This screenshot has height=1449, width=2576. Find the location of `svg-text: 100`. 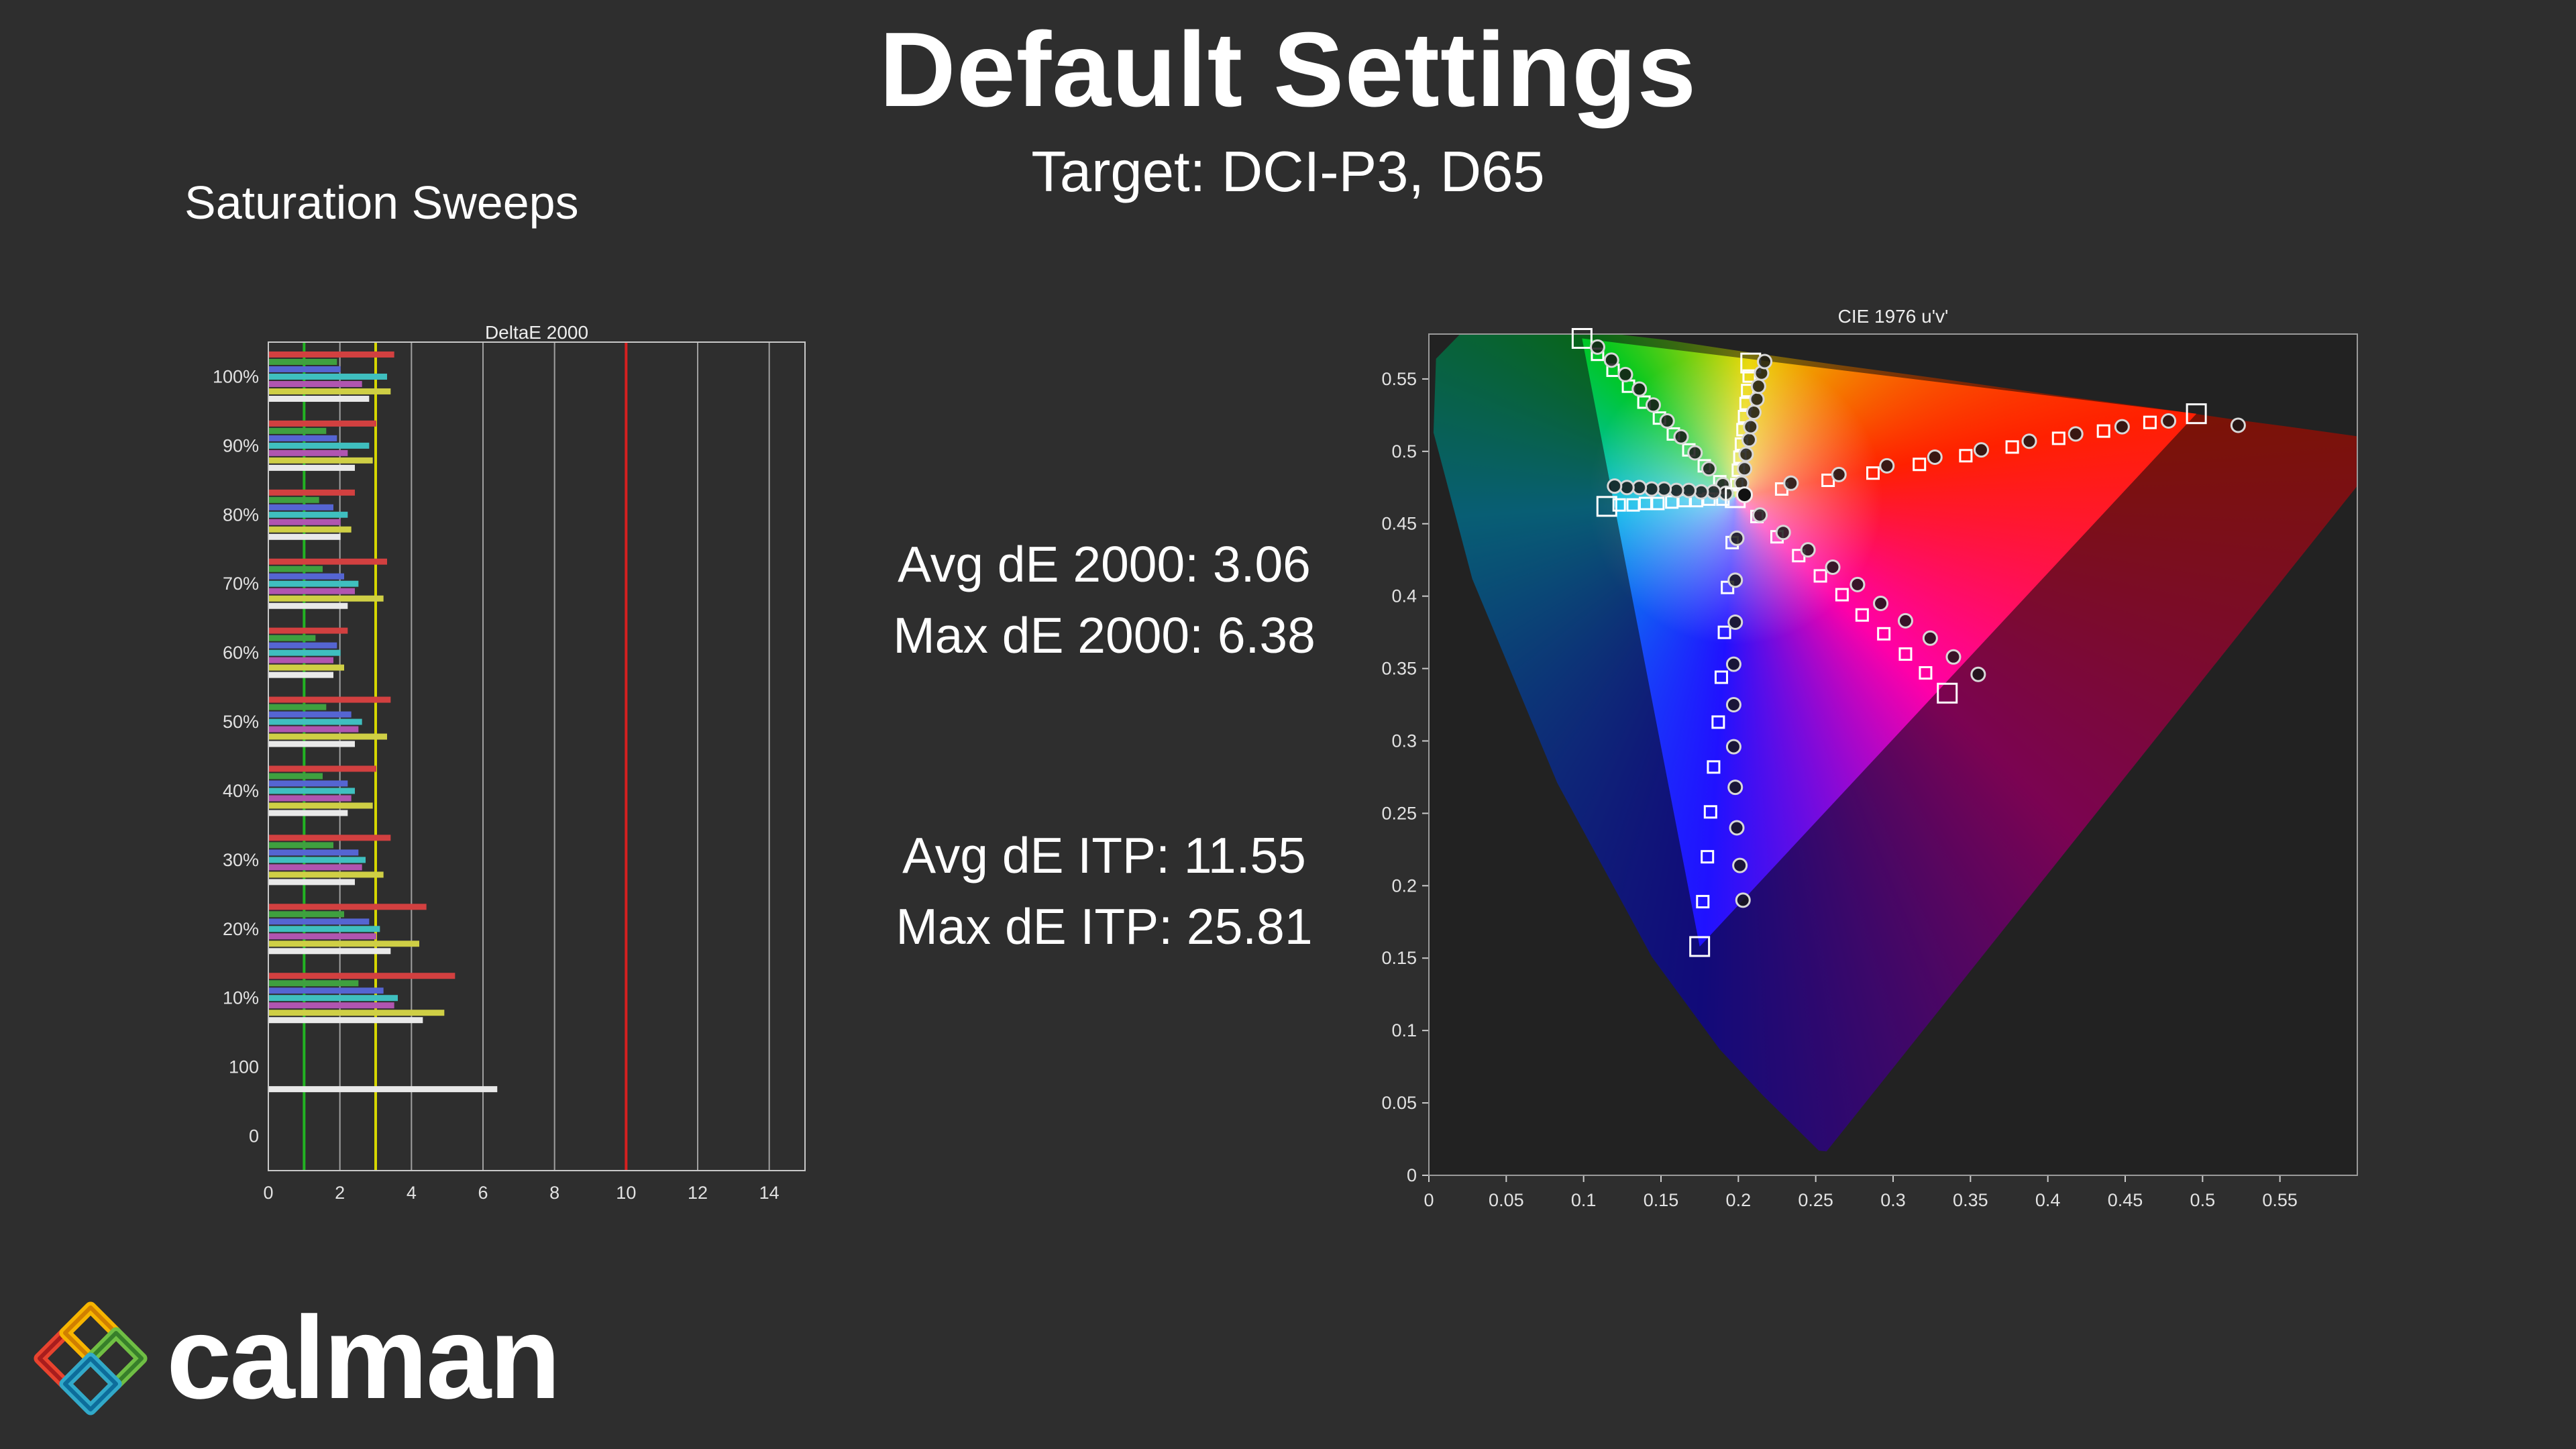

svg-text: 100 is located at coordinates (244, 1067).